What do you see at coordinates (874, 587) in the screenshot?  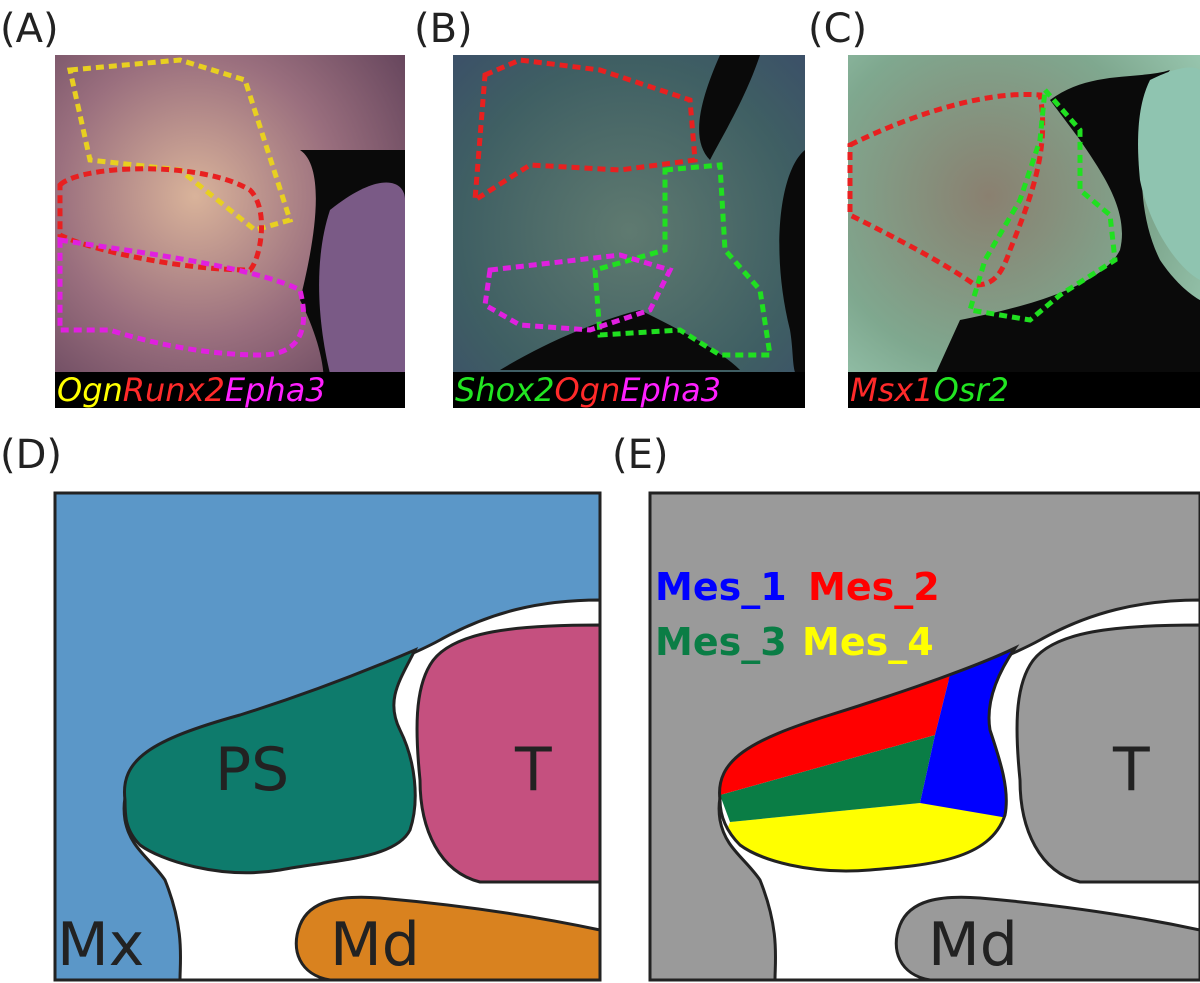 I see `legend-entry: Mes_2` at bounding box center [874, 587].